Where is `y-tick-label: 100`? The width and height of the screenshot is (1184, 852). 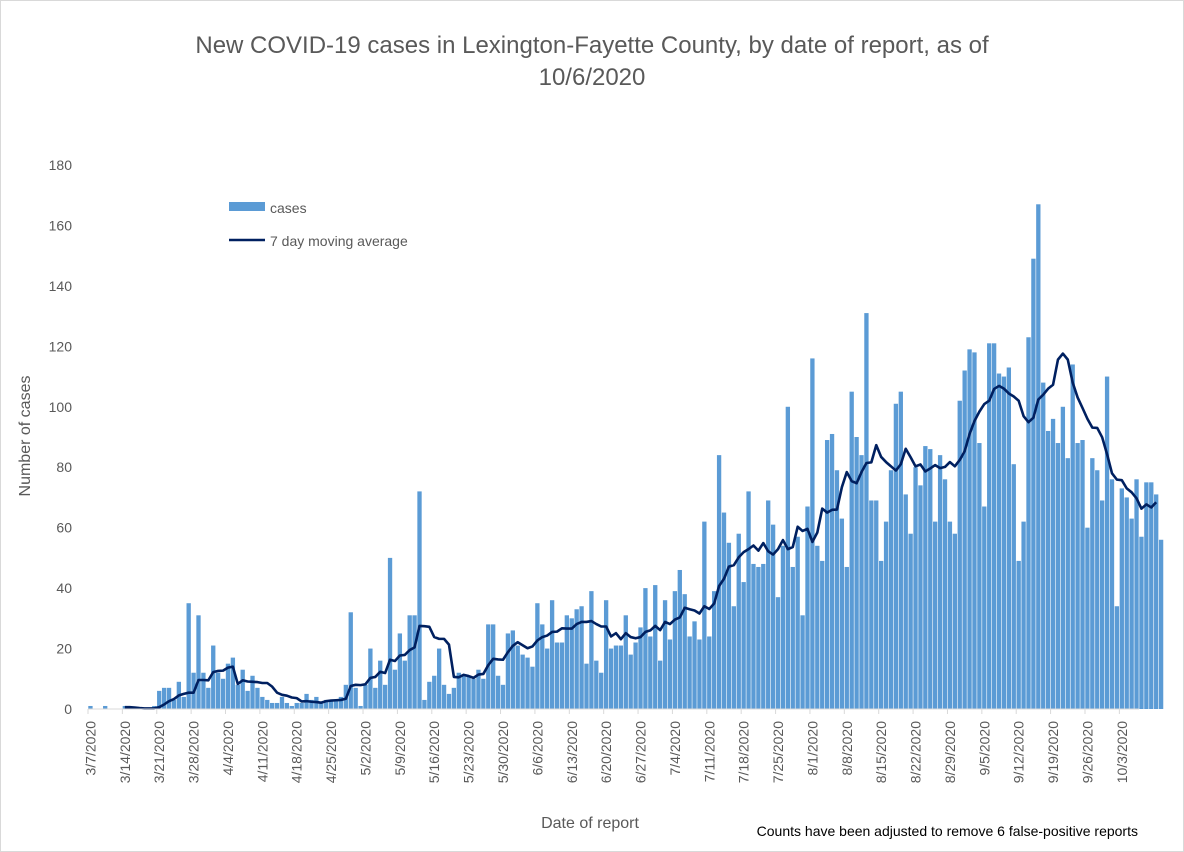 y-tick-label: 100 is located at coordinates (61, 407).